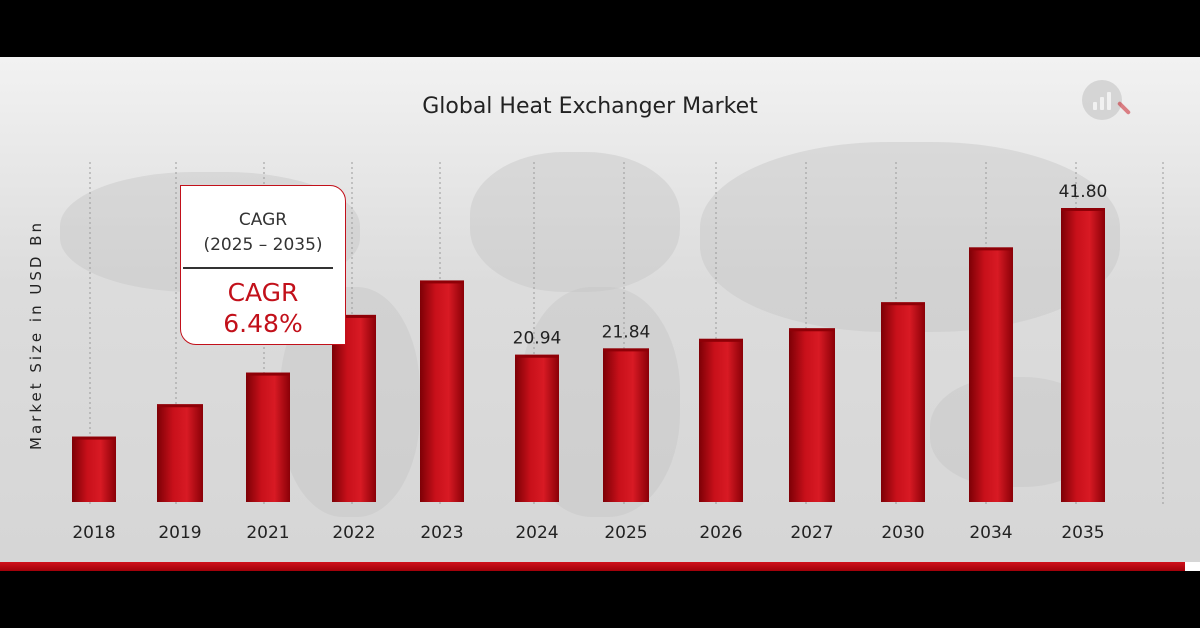 The height and width of the screenshot is (628, 1200). Describe the element at coordinates (94, 469) in the screenshot. I see `bar-2018` at that location.